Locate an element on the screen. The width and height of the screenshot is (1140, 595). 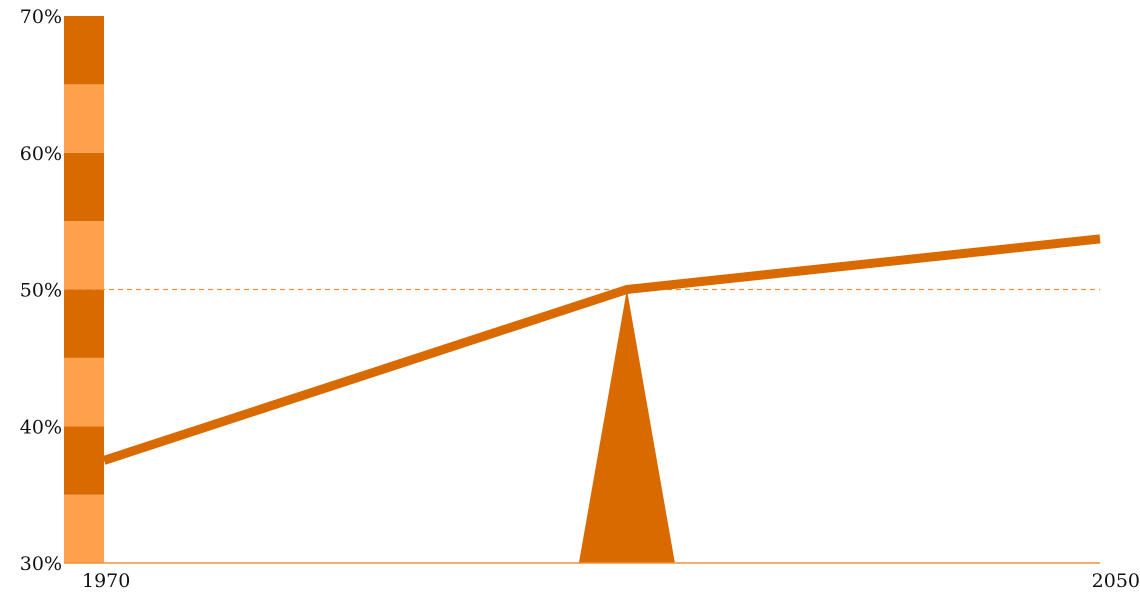
y-tick-label: 30% is located at coordinates (41, 564).